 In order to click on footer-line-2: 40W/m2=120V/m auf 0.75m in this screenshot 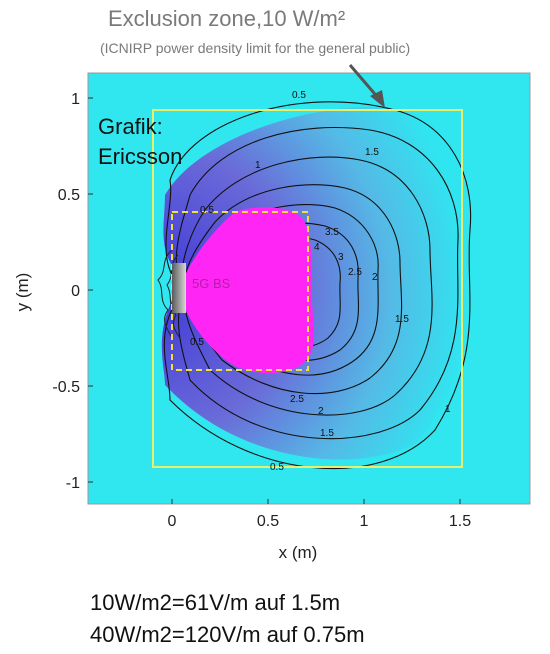, I will do `click(227, 634)`.